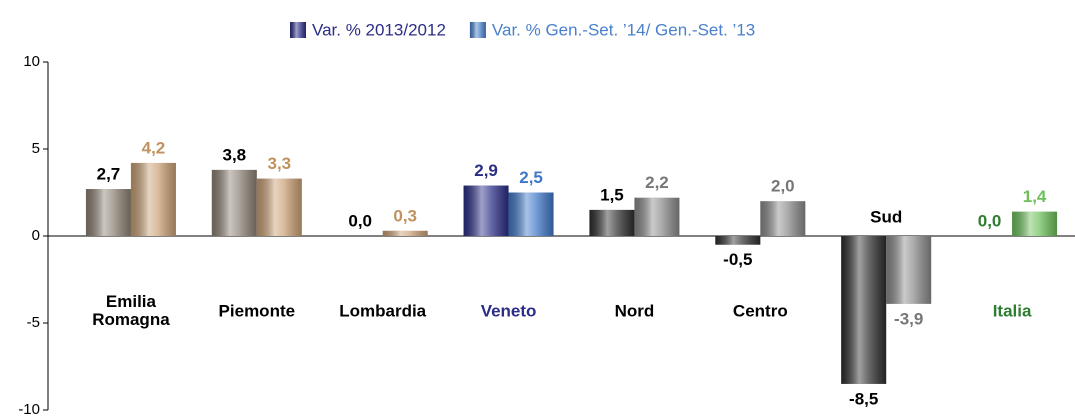  What do you see at coordinates (154, 147) in the screenshot?
I see `value-label: 4,2` at bounding box center [154, 147].